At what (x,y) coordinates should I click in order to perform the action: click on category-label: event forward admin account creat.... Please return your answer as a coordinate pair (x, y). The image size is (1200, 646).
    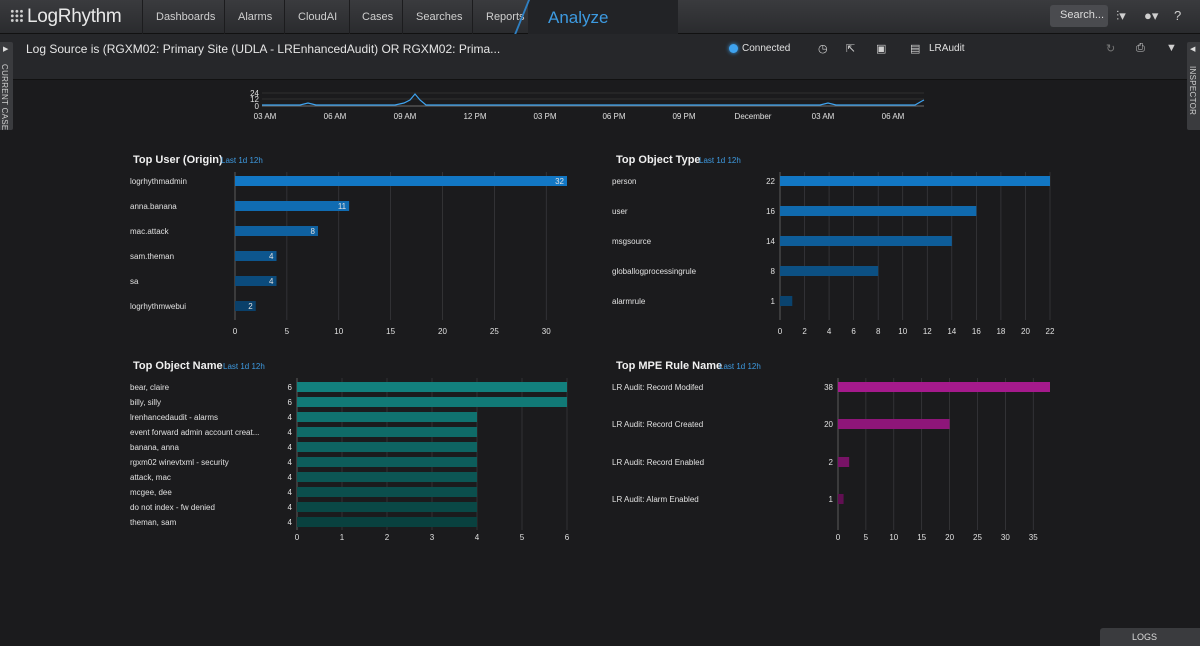
    Looking at the image, I should click on (194, 432).